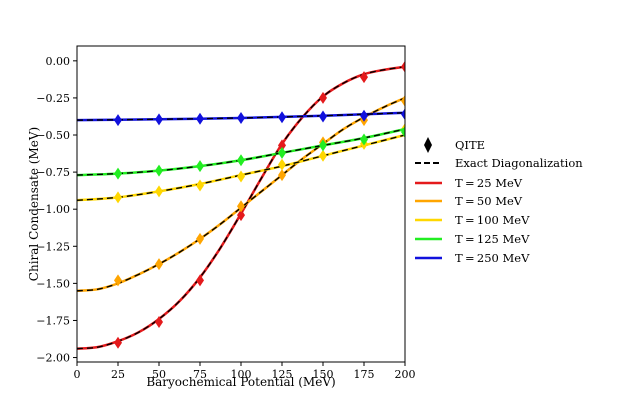 The image size is (623, 402). Describe the element at coordinates (53, 98) in the screenshot. I see `y-tick-label: −0.25` at that location.